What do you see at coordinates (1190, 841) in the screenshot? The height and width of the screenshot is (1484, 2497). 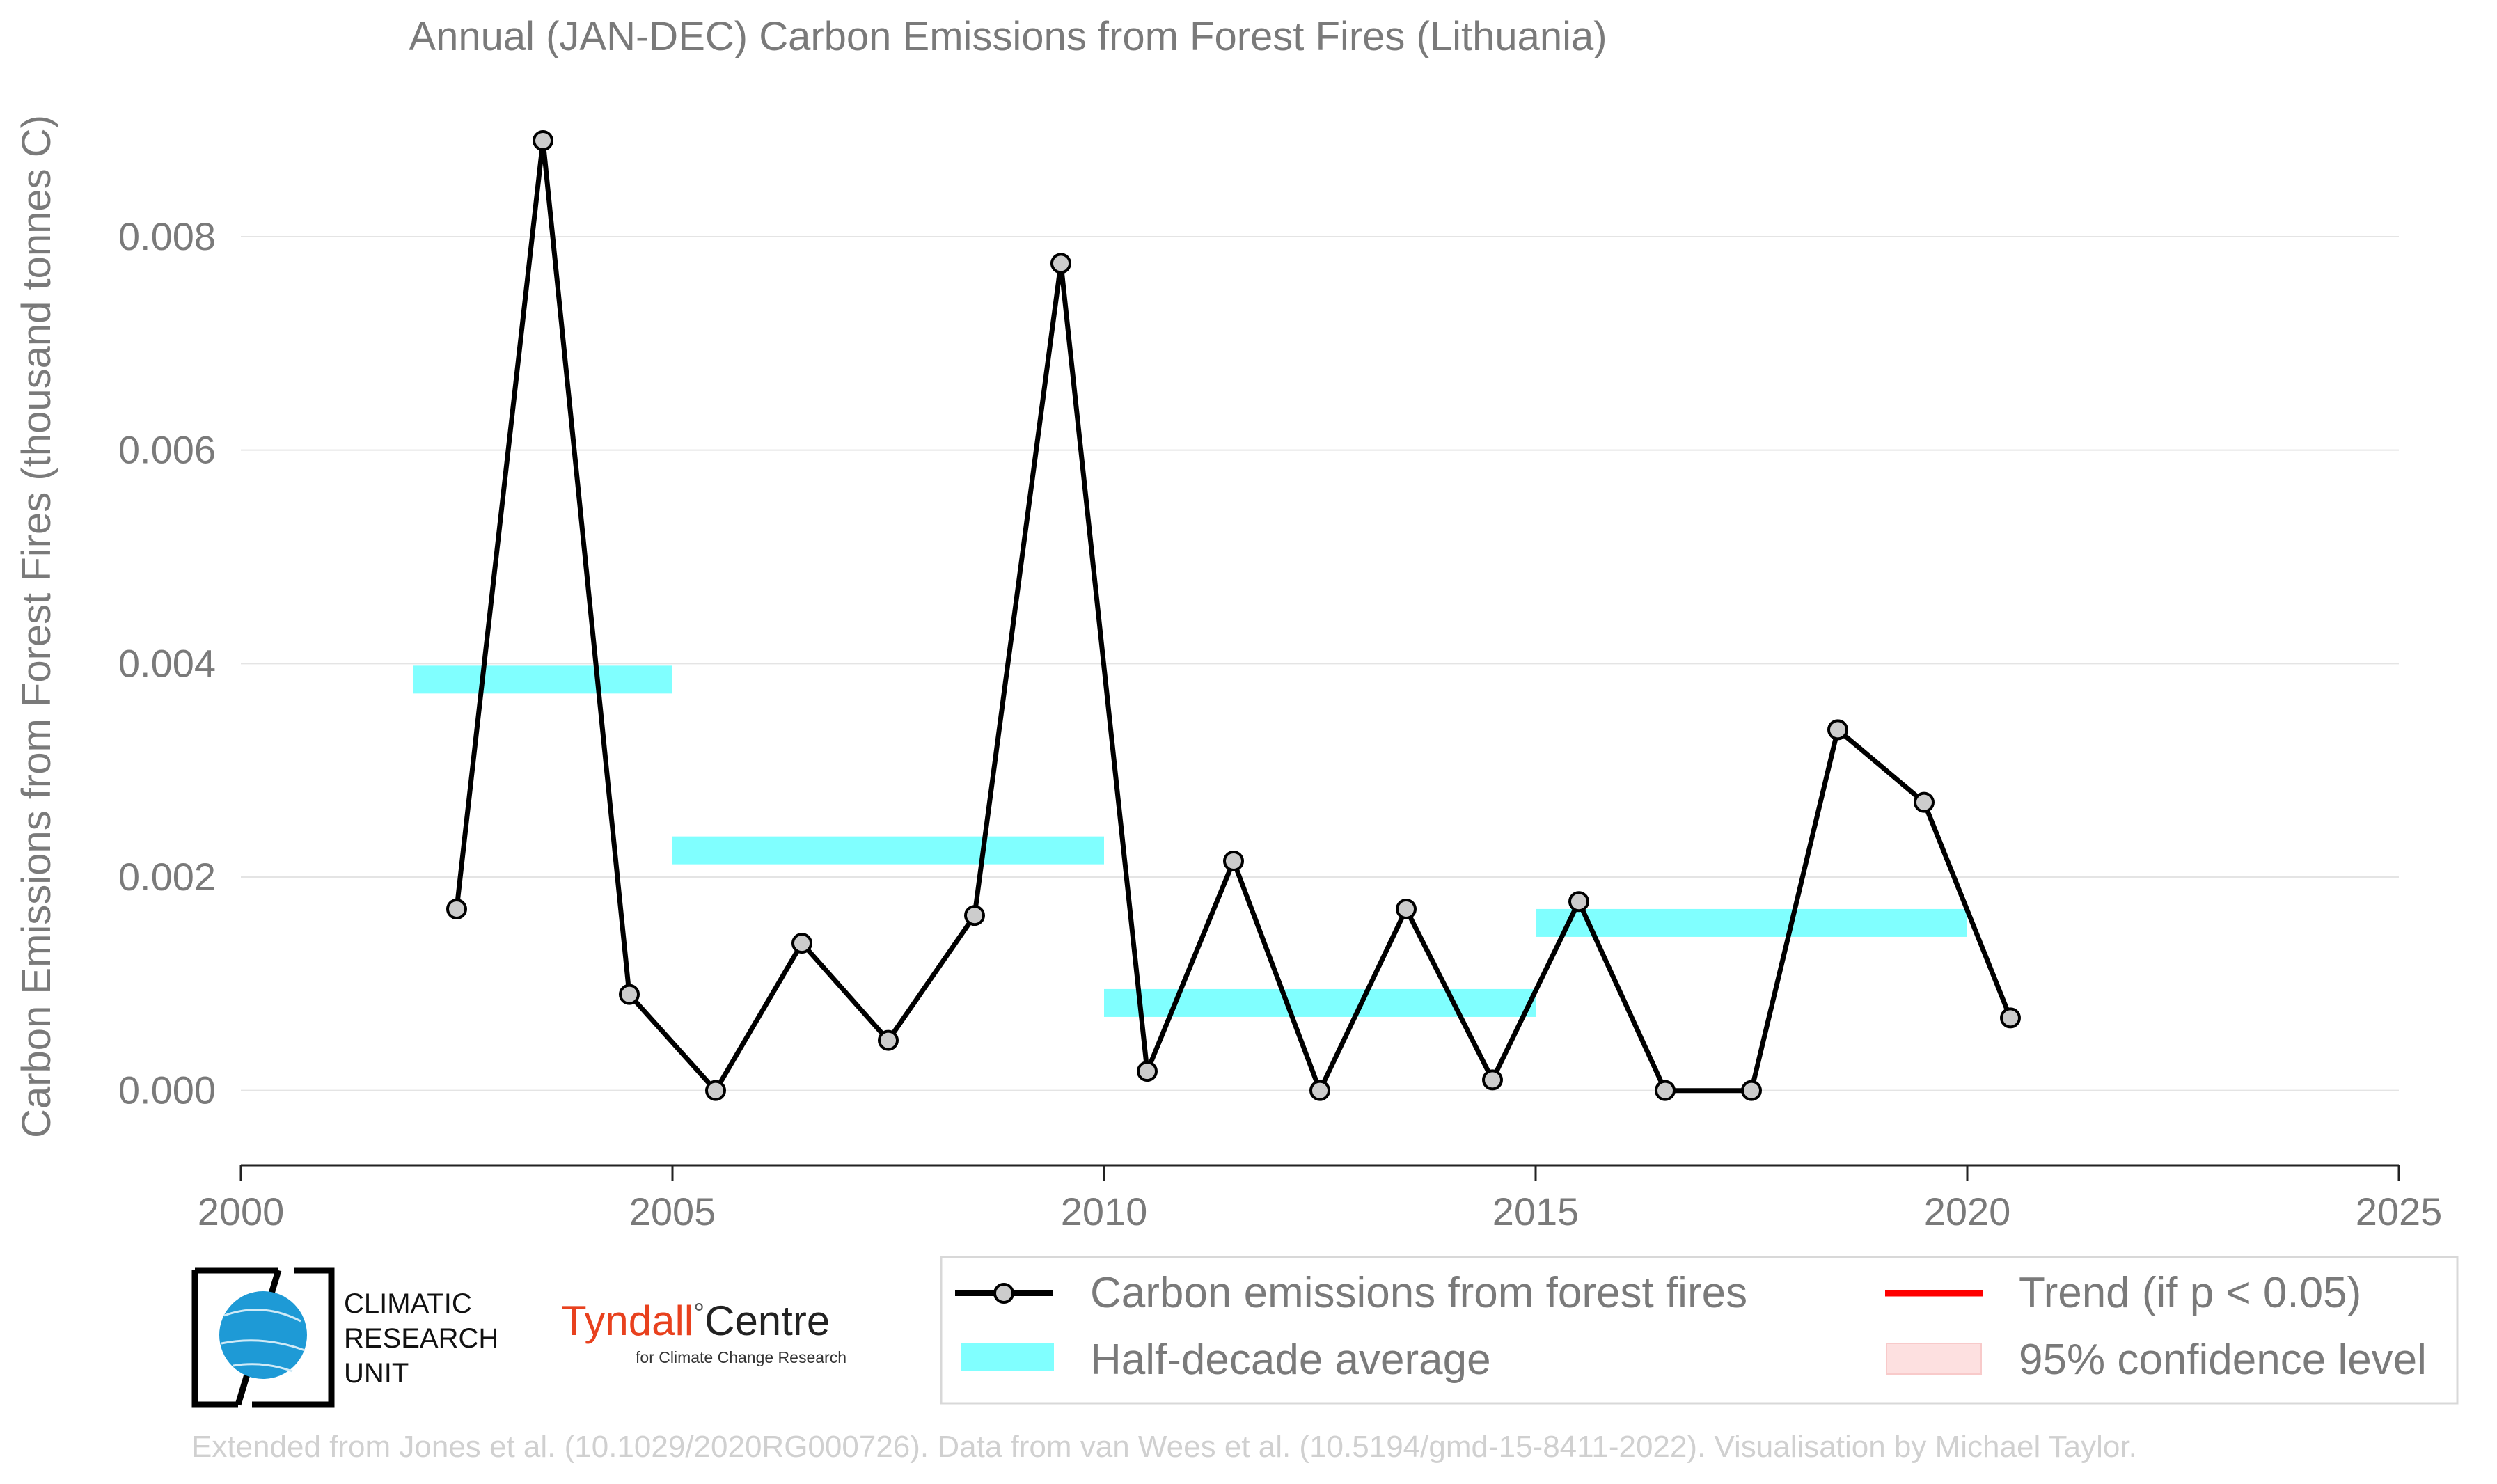 I see `half-decade-average-bars` at bounding box center [1190, 841].